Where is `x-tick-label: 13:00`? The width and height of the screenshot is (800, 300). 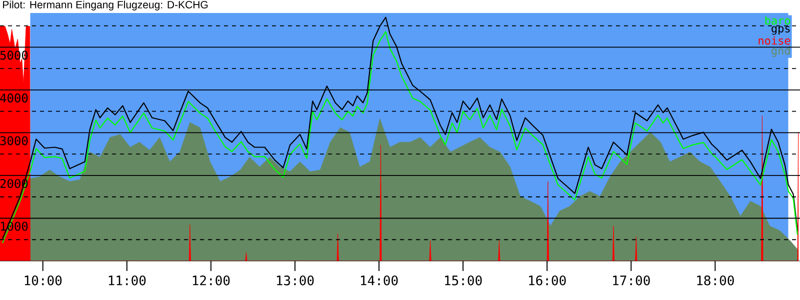
x-tick-label: 13:00 is located at coordinates (295, 281).